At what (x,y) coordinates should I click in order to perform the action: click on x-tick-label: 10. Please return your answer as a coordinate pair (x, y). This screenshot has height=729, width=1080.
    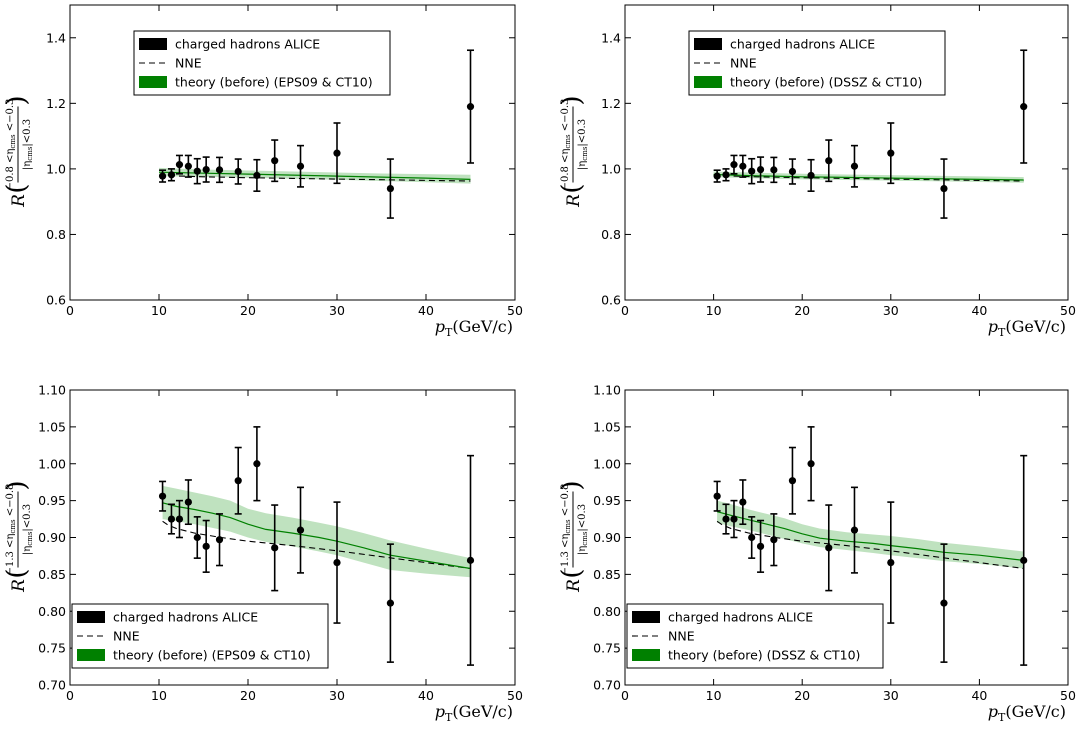
    Looking at the image, I should click on (159, 695).